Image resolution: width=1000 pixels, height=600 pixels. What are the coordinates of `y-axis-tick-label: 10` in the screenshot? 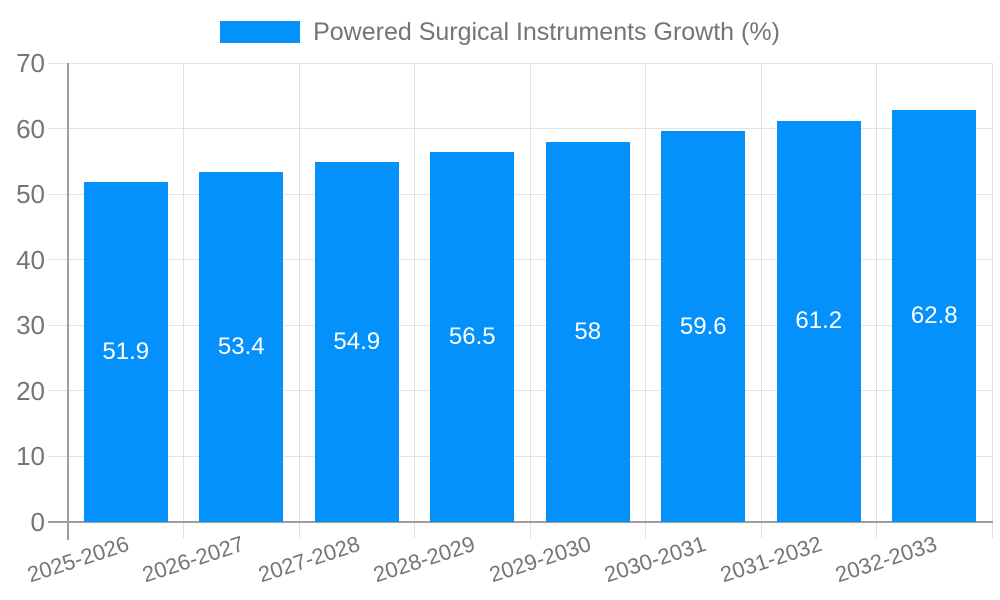 It's located at (30, 456).